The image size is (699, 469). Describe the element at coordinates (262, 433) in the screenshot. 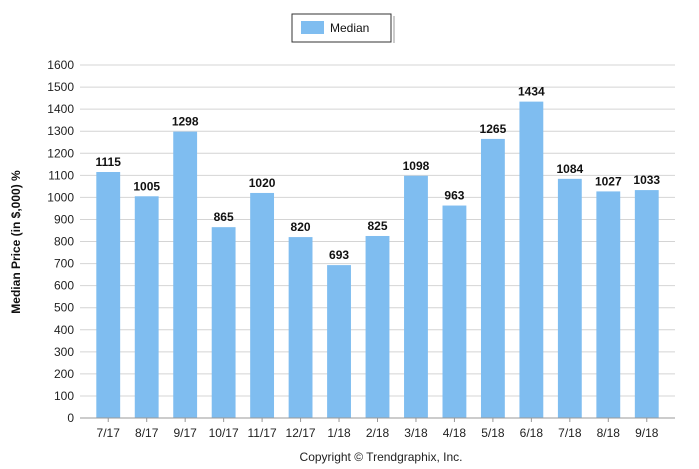

I see `x-tick-label: 11/17` at that location.